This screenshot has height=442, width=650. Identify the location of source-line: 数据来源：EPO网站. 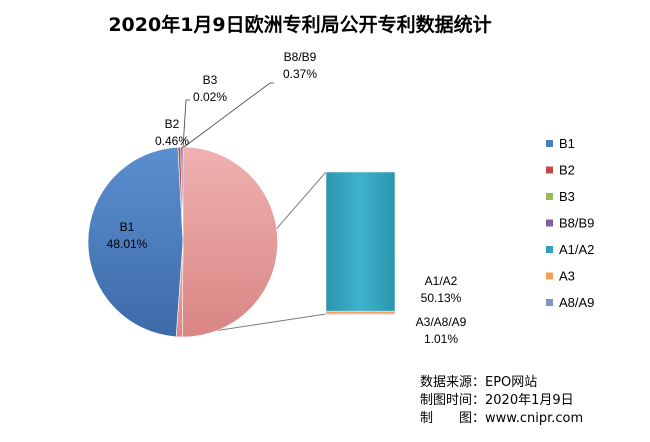
(479, 382).